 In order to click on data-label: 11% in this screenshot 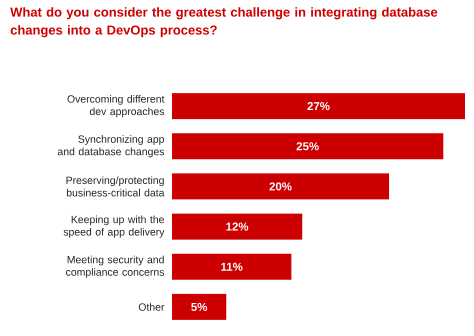, I will do `click(232, 266)`.